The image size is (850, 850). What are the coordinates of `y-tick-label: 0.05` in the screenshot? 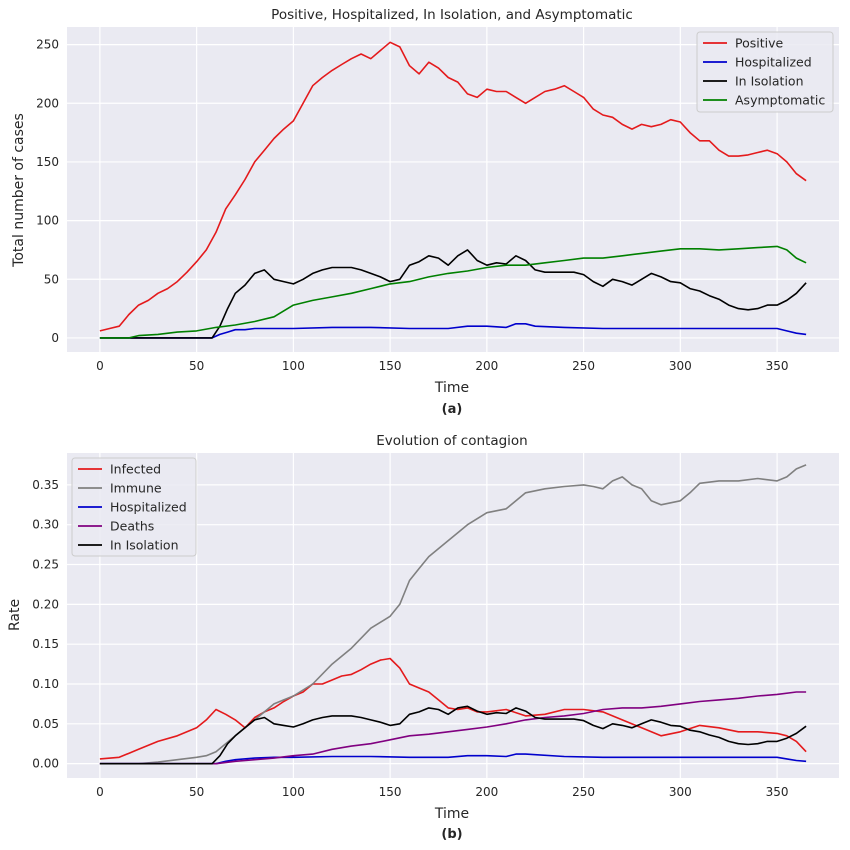 It's located at (45, 724).